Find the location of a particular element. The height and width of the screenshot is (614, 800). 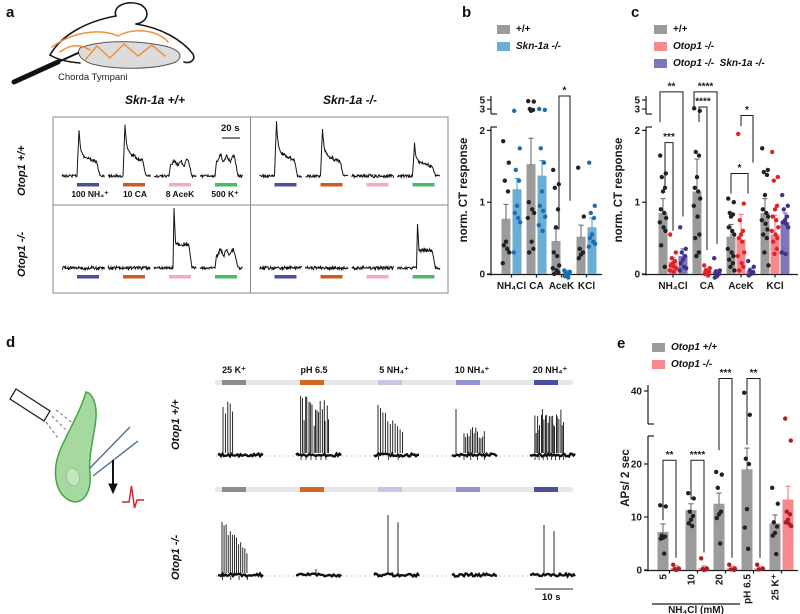

x-tick-label: NH₄Cl is located at coordinates (511, 286).